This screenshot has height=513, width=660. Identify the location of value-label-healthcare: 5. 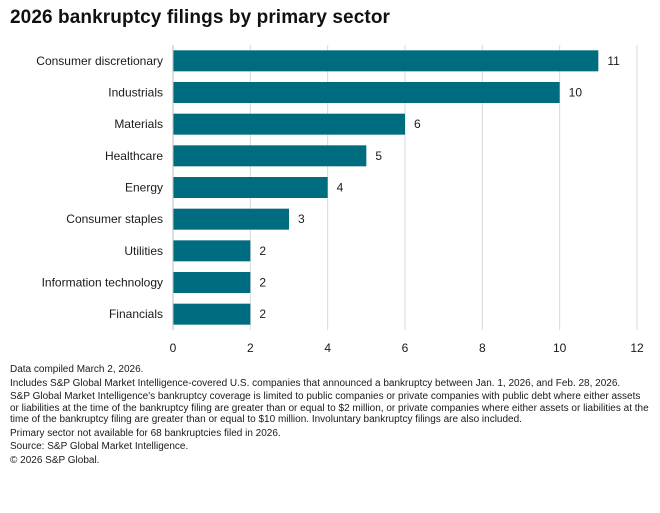
(378, 156).